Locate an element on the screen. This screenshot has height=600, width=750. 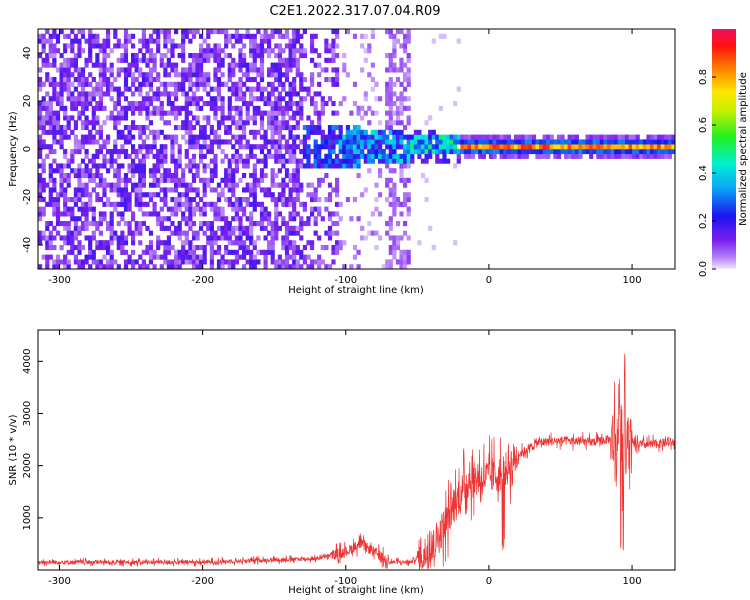
x-tick-label: -100 is located at coordinates (345, 280).